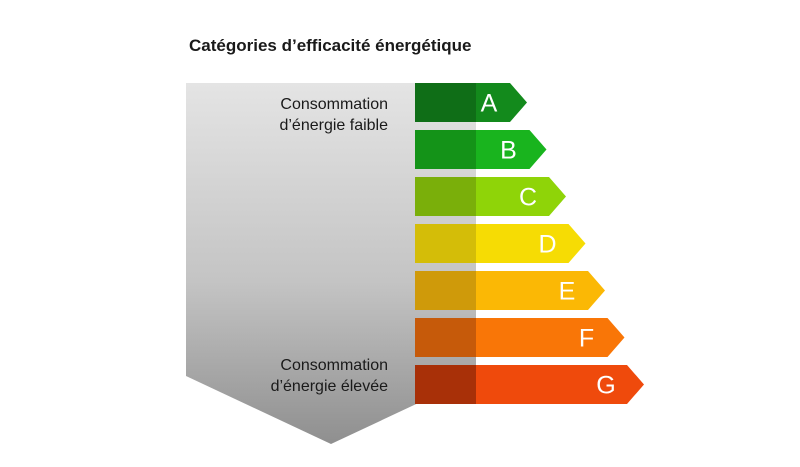 The image size is (800, 467). What do you see at coordinates (445, 290) in the screenshot?
I see `energy-class-bar-overlap-e` at bounding box center [445, 290].